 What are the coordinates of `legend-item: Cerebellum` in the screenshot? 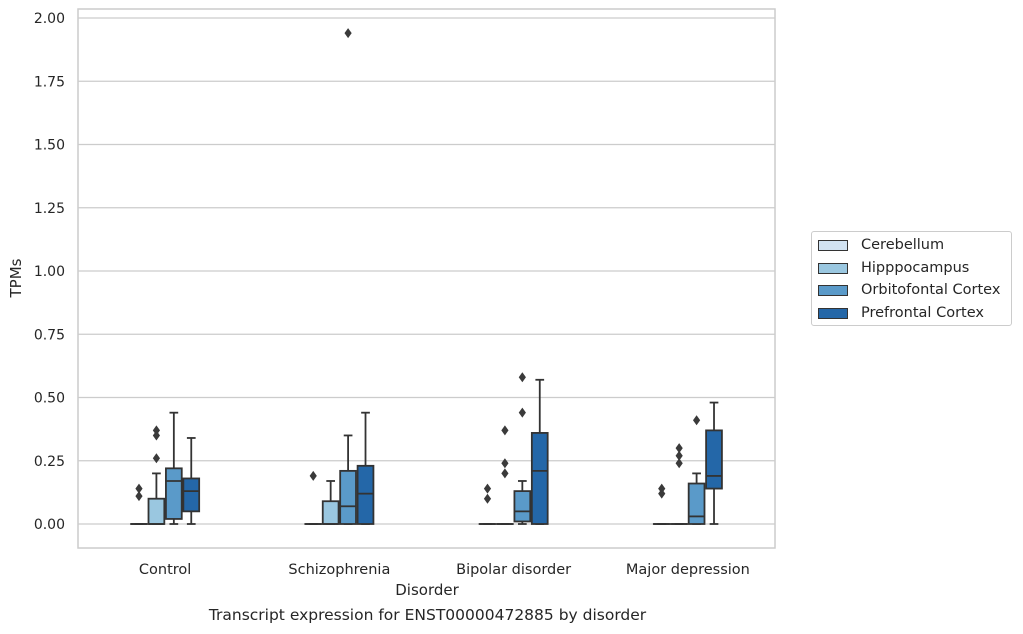 It's located at (881, 245).